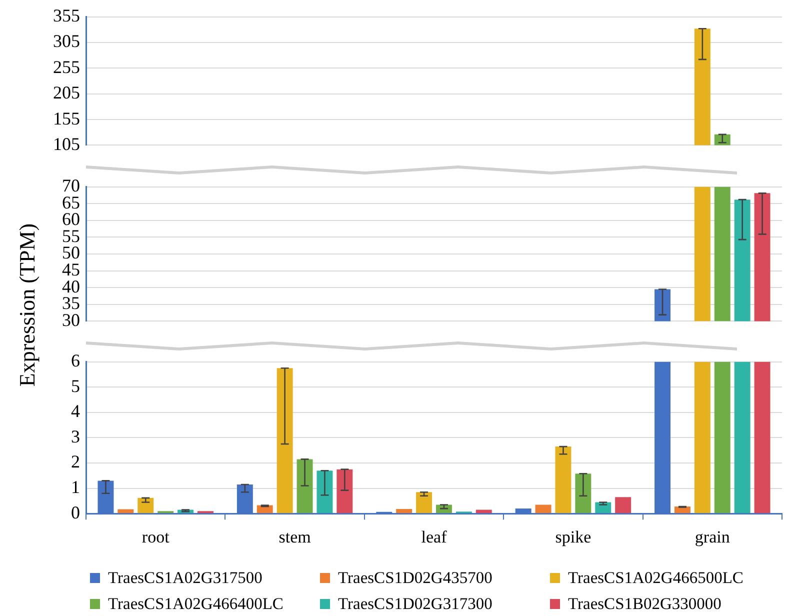  I want to click on legend-label: TraesCS1A02G466500LC, so click(656, 578).